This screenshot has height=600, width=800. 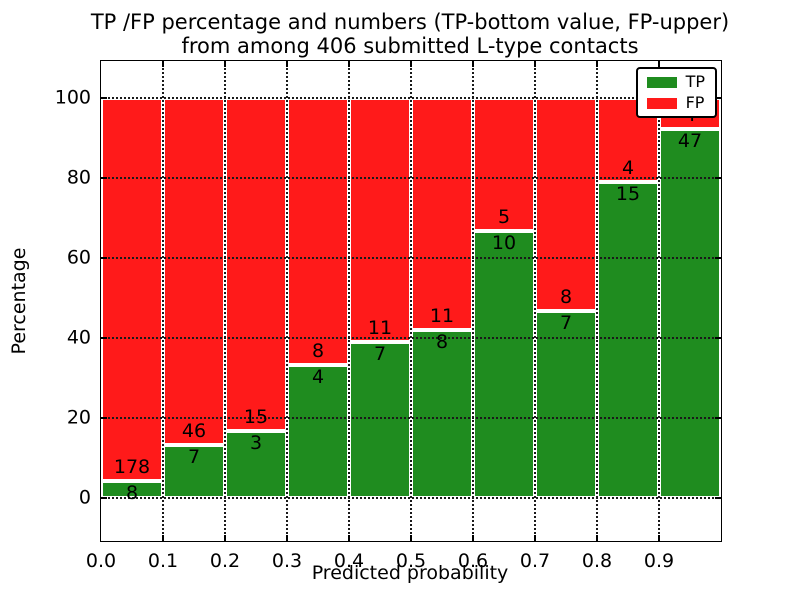 What do you see at coordinates (318, 376) in the screenshot?
I see `bar-label-tp: 4` at bounding box center [318, 376].